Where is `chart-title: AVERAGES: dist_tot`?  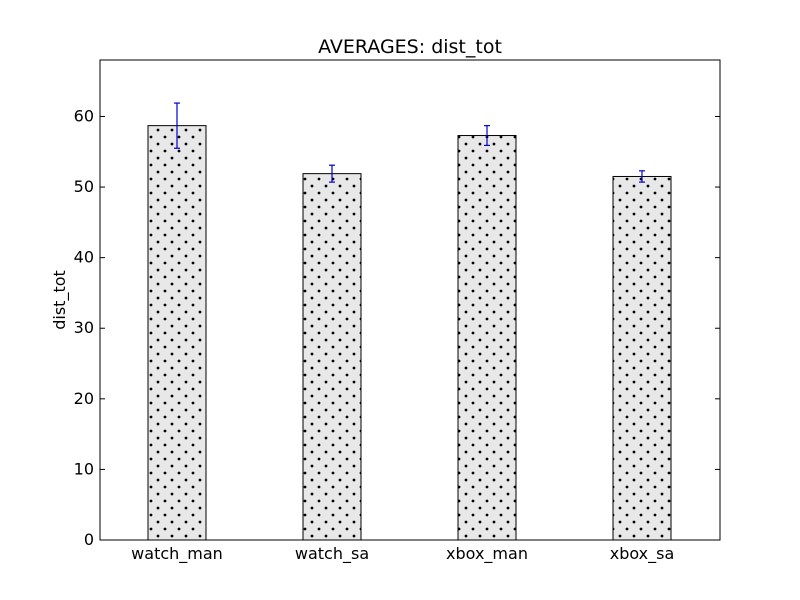
chart-title: AVERAGES: dist_tot is located at coordinates (410, 47).